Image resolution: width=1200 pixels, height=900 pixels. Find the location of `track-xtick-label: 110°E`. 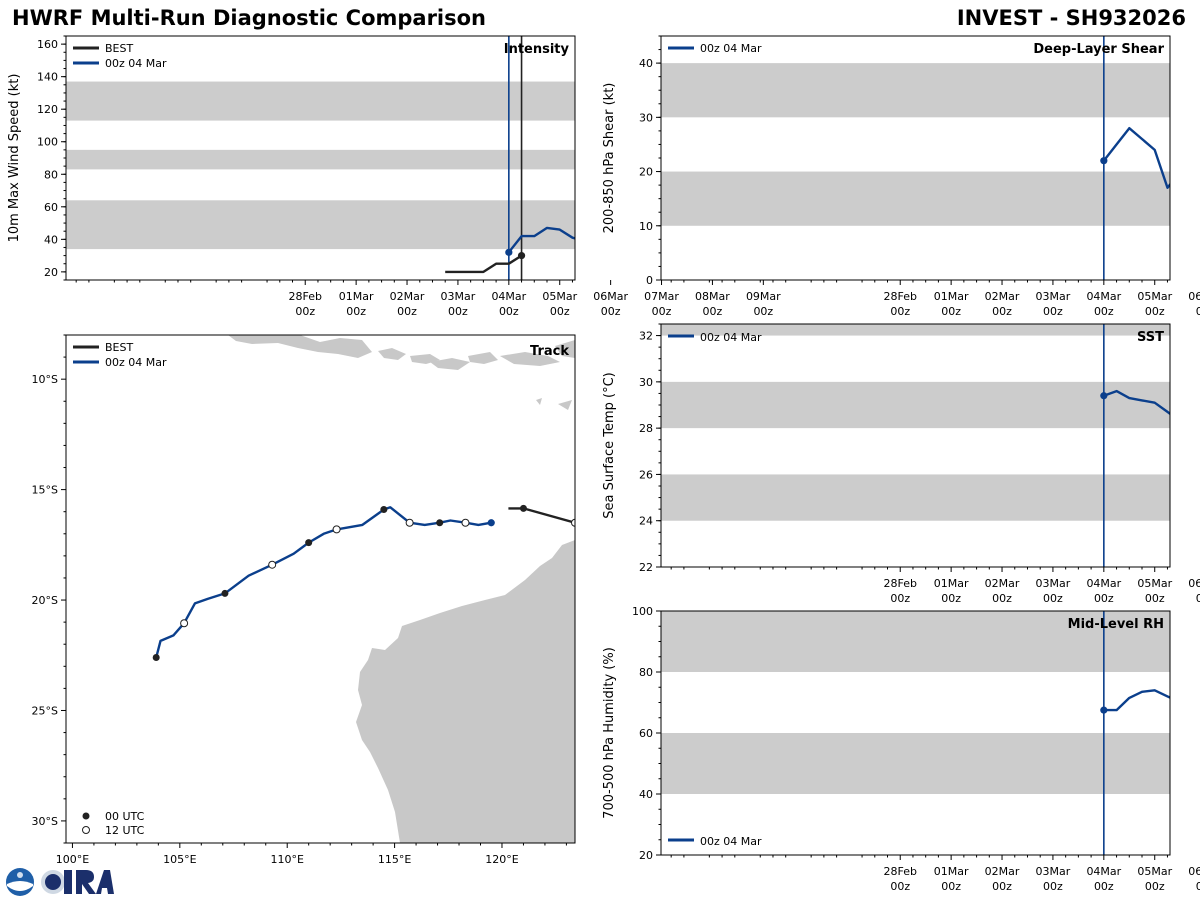

track-xtick-label: 110°E is located at coordinates (286, 859).